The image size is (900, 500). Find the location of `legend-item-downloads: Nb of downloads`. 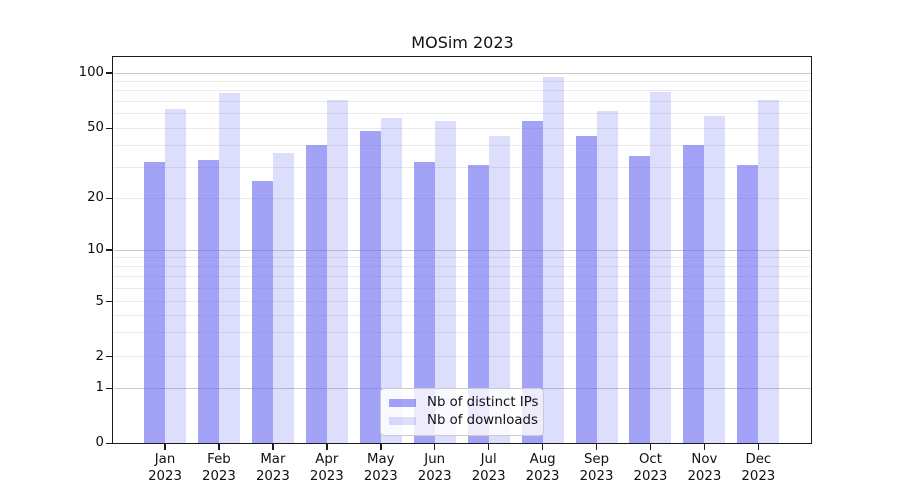

legend-item-downloads: Nb of downloads is located at coordinates (463, 420).